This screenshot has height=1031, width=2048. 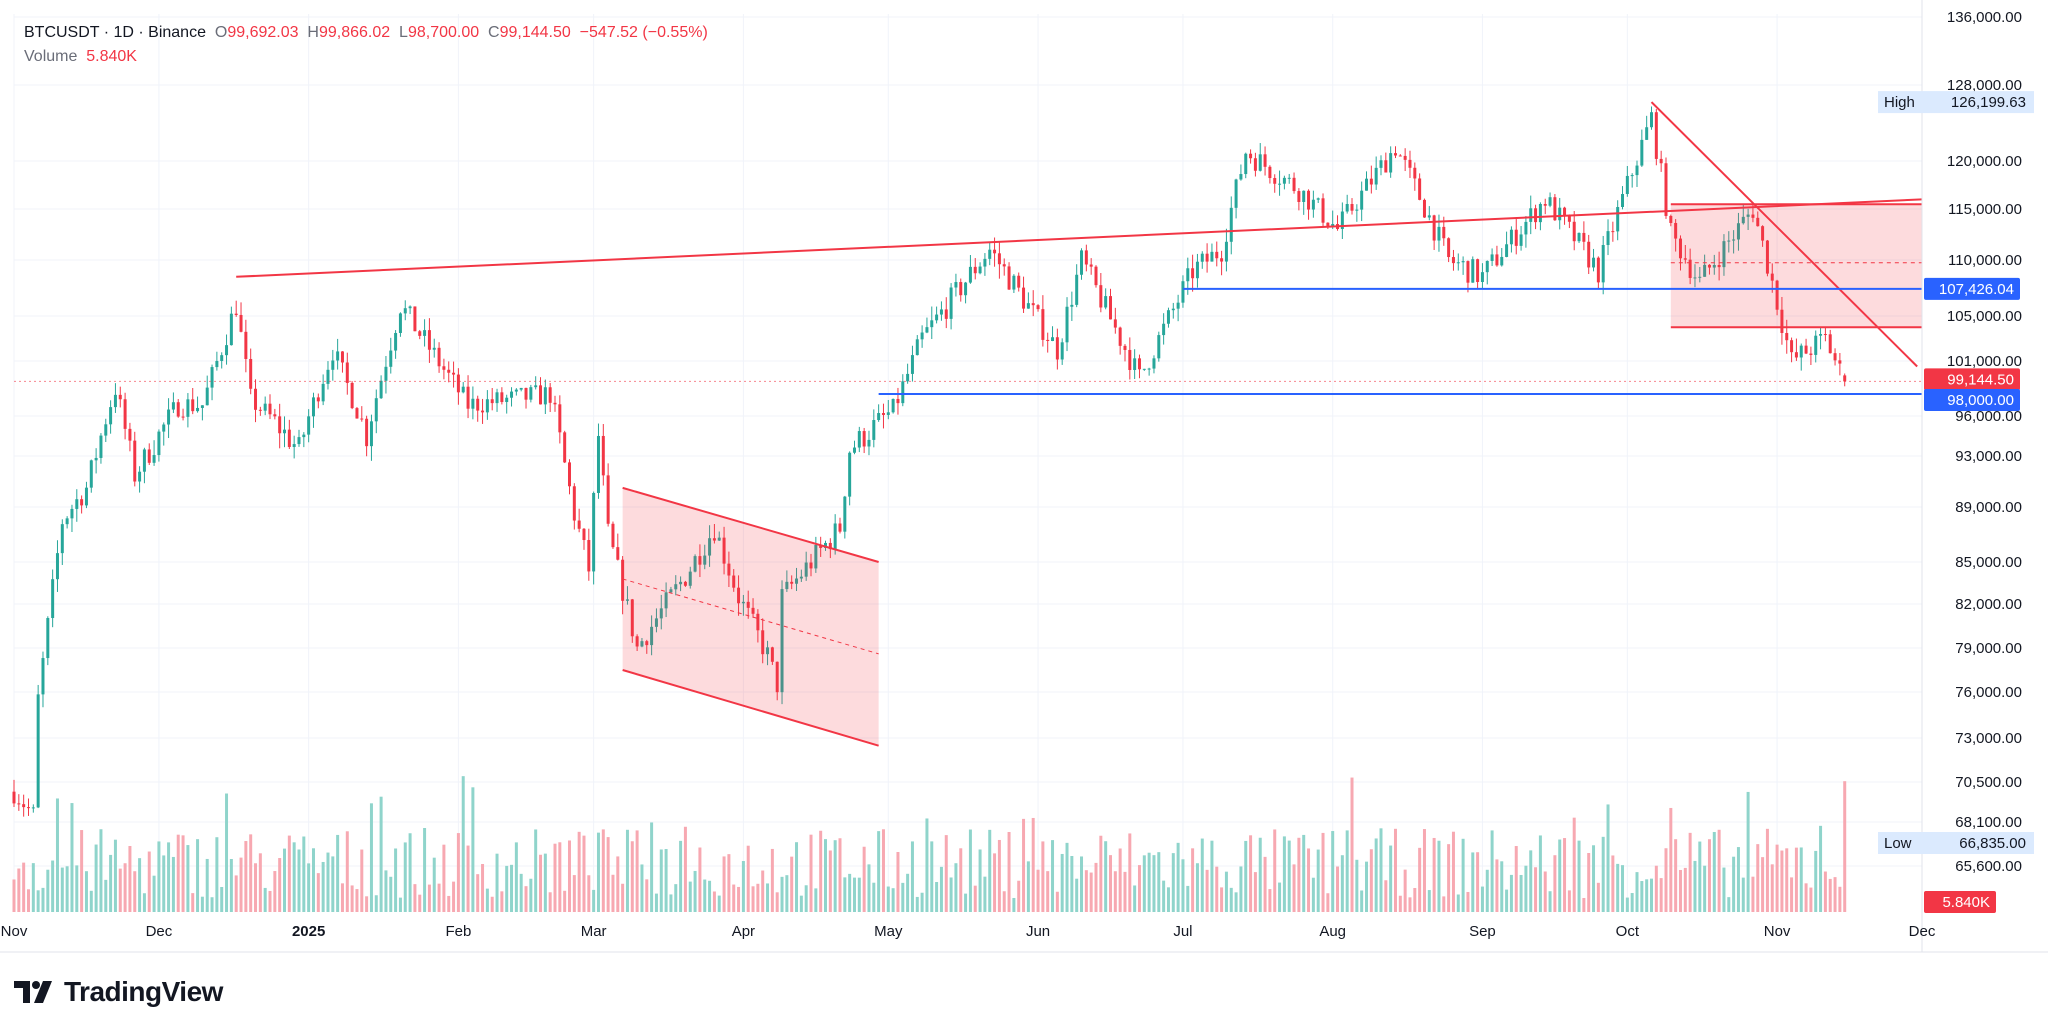 I want to click on high-tag-bg, so click(x=1956, y=102).